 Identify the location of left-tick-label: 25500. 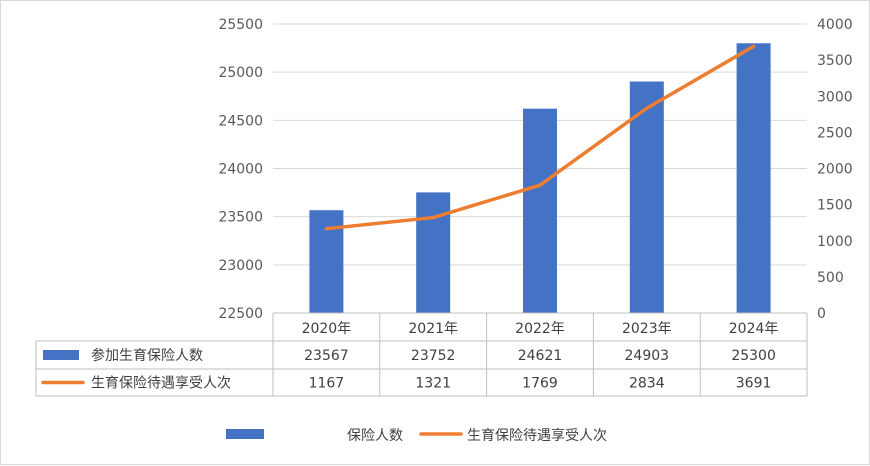
(240, 25).